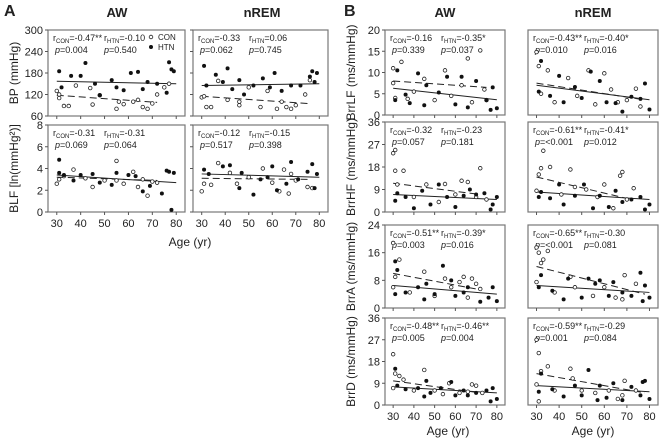 The image size is (669, 443). I want to click on p-con-stat: p=0.062, so click(216, 50).